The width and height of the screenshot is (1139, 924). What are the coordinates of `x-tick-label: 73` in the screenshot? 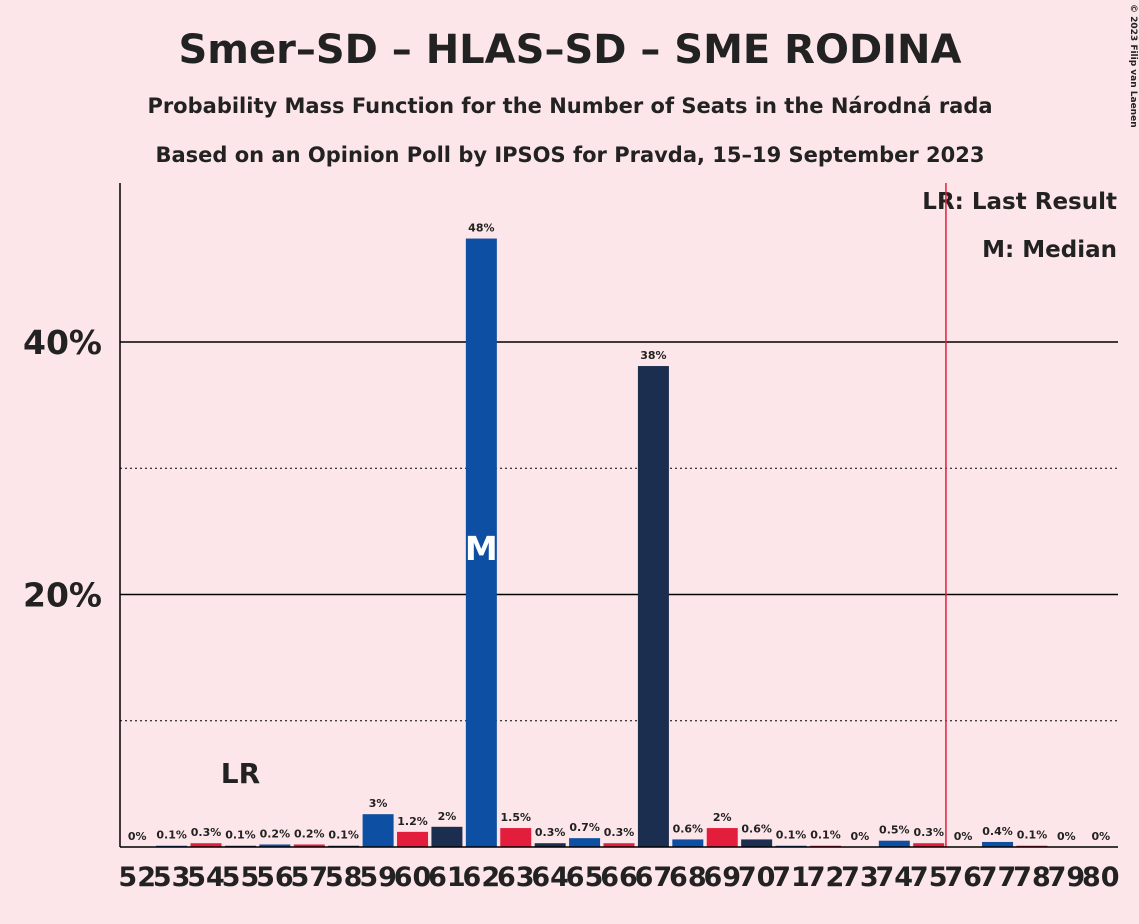 It's located at (860, 877).